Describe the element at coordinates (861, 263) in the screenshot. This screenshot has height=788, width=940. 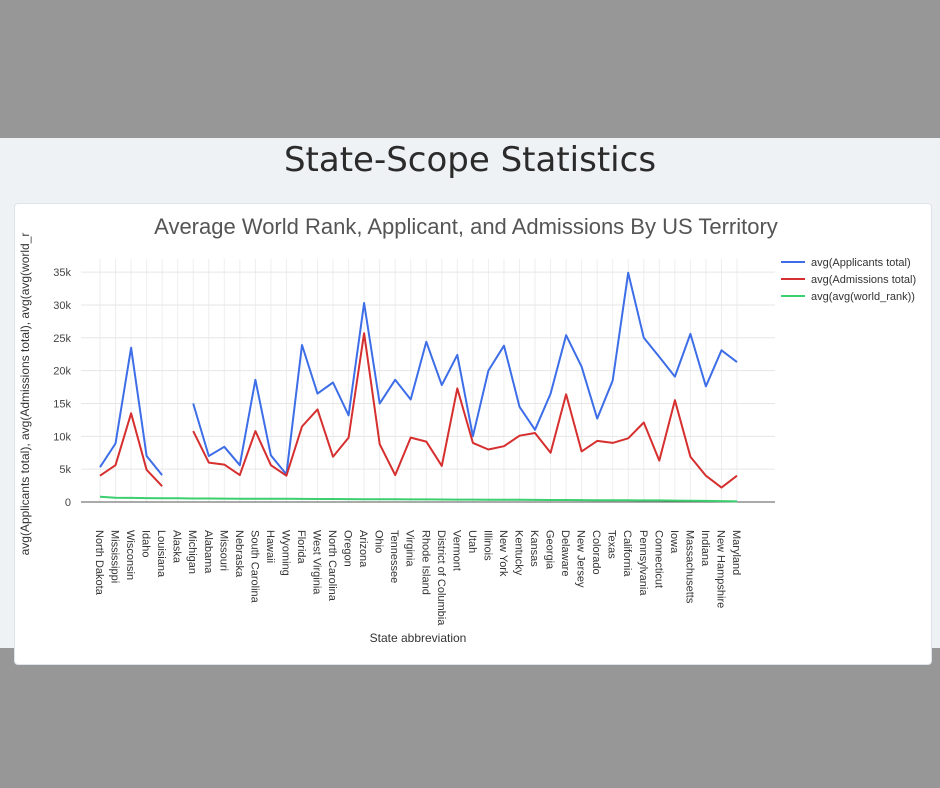
I see `legend-item-label: avg(Applicants total)` at that location.